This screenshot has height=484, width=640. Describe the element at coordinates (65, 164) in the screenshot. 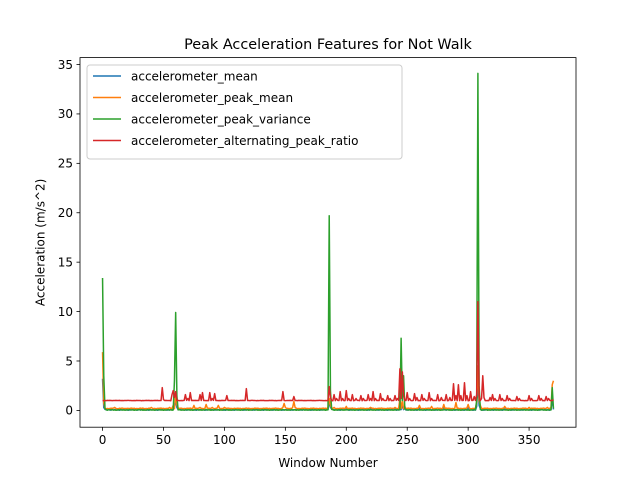

I see `y-tick-label: 25` at that location.